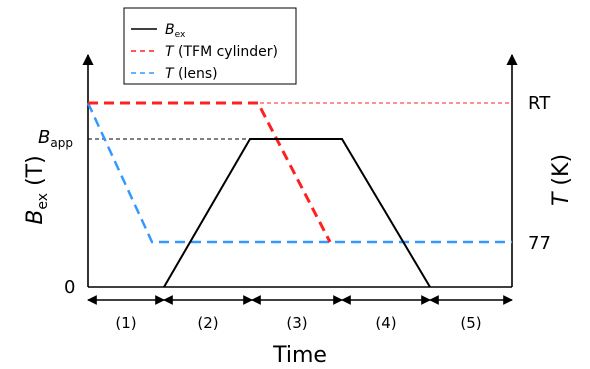 The width and height of the screenshot is (590, 369). What do you see at coordinates (191, 74) in the screenshot?
I see `legend-lens-label: T (lens)` at bounding box center [191, 74].